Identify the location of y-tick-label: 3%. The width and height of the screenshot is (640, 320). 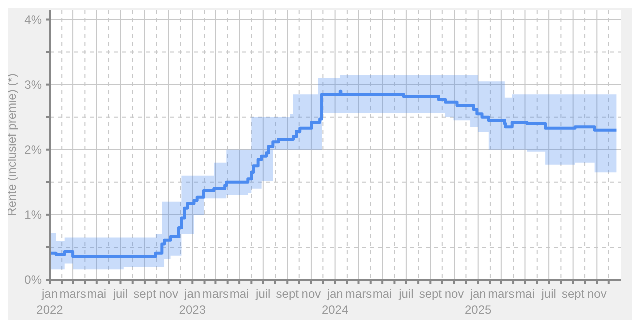
(33, 85).